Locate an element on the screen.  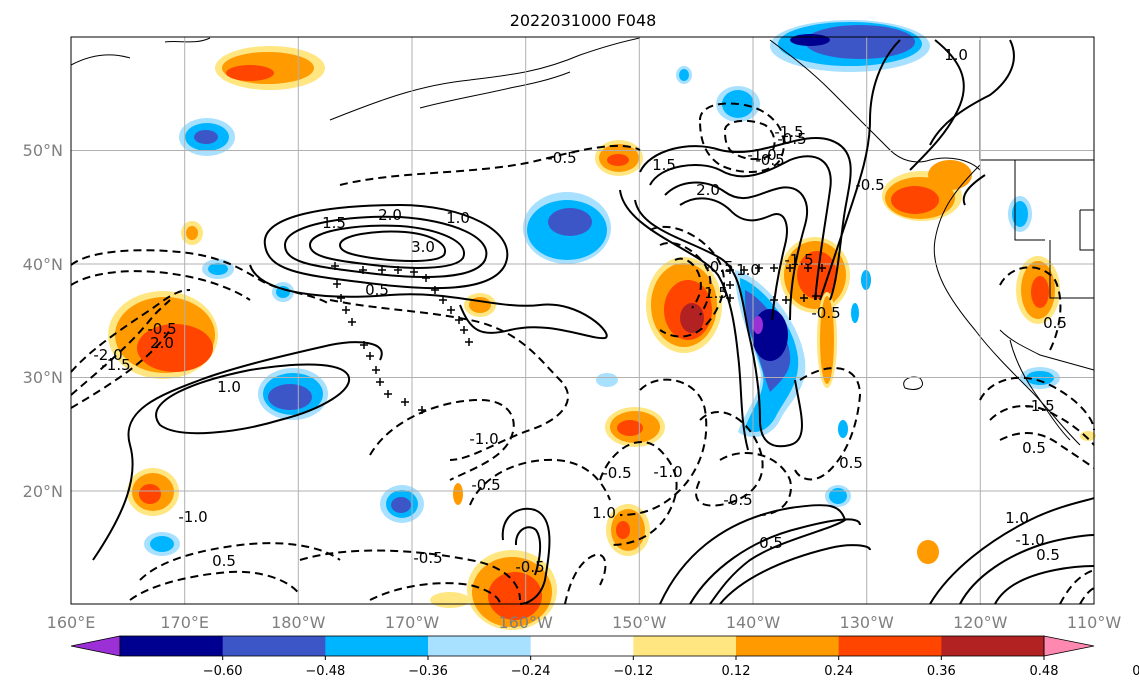
lat-tick-label: 50°N is located at coordinates (43, 150).